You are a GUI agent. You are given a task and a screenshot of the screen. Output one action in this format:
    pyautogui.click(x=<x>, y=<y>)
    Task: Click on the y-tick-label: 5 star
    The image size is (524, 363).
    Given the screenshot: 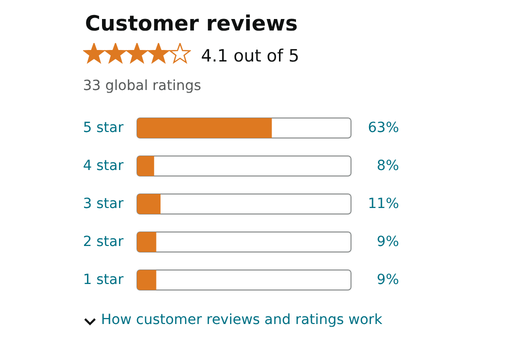 What is the action you would take?
    pyautogui.click(x=103, y=128)
    